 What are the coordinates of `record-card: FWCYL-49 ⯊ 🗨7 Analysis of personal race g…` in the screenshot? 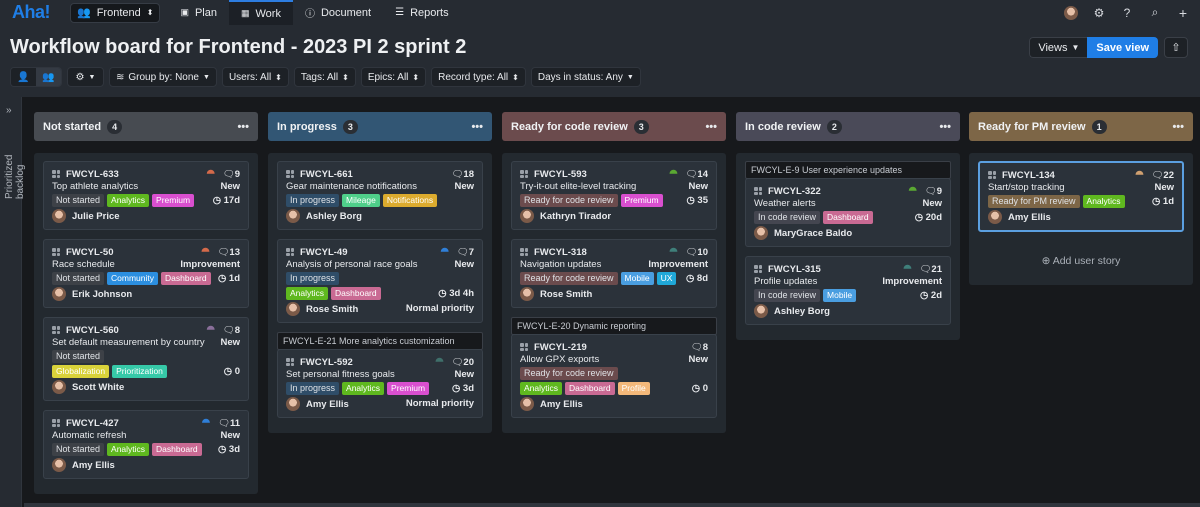 It's located at (380, 281).